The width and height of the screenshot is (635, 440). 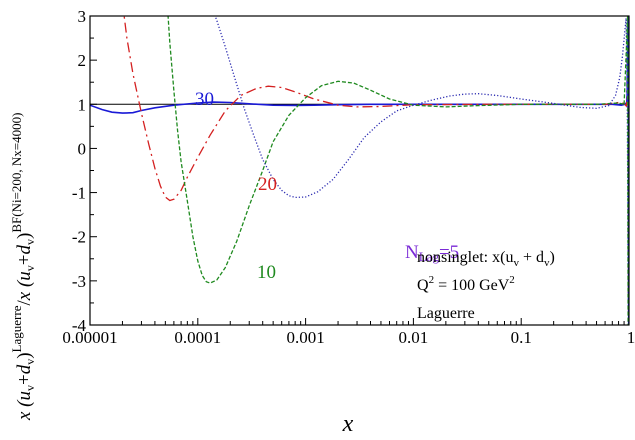 What do you see at coordinates (89, 337) in the screenshot?
I see `x-tick-label: 0.00001` at bounding box center [89, 337].